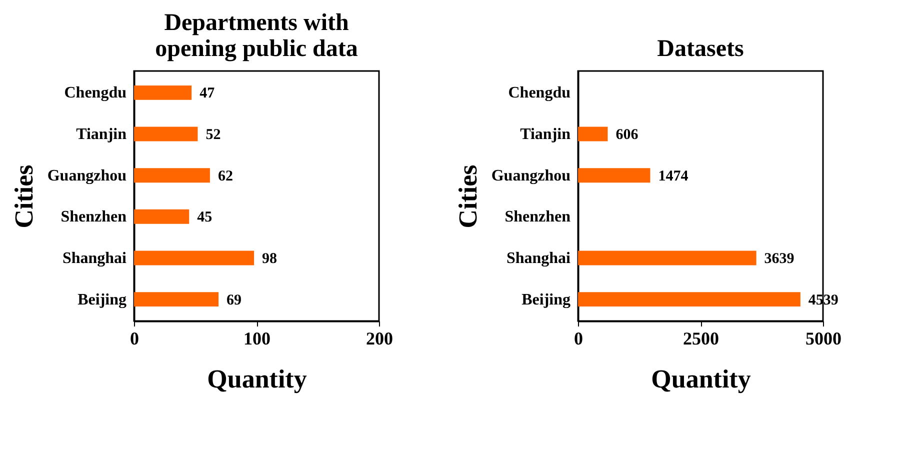  Describe the element at coordinates (234, 300) in the screenshot. I see `data-label: 69` at that location.